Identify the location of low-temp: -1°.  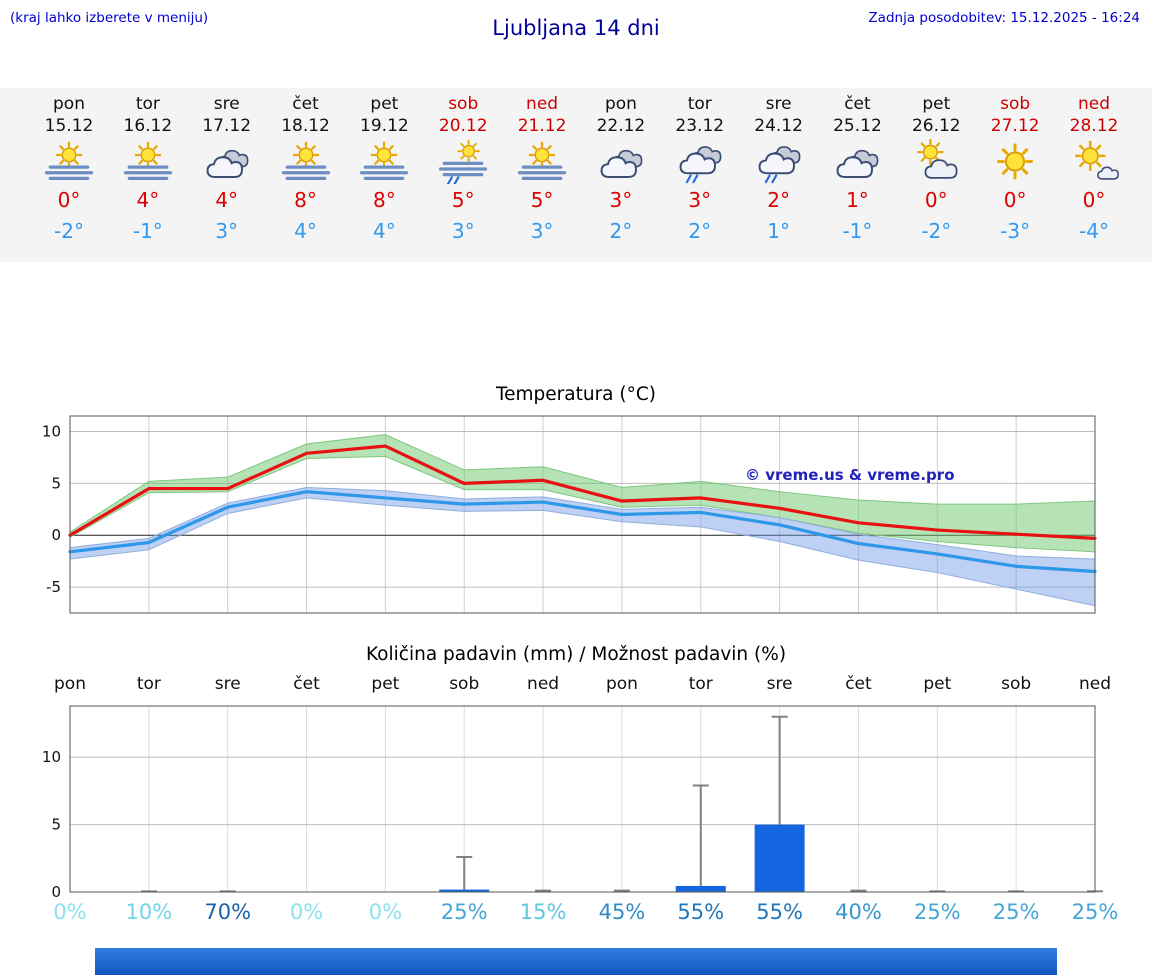
(857, 231).